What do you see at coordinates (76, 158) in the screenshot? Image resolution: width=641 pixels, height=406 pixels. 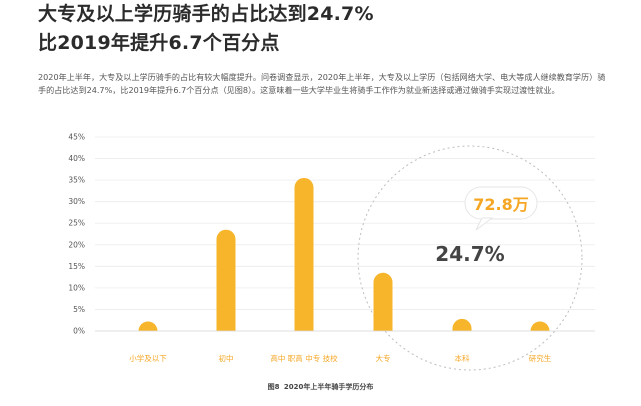 I see `y-tick-label: 40%` at bounding box center [76, 158].